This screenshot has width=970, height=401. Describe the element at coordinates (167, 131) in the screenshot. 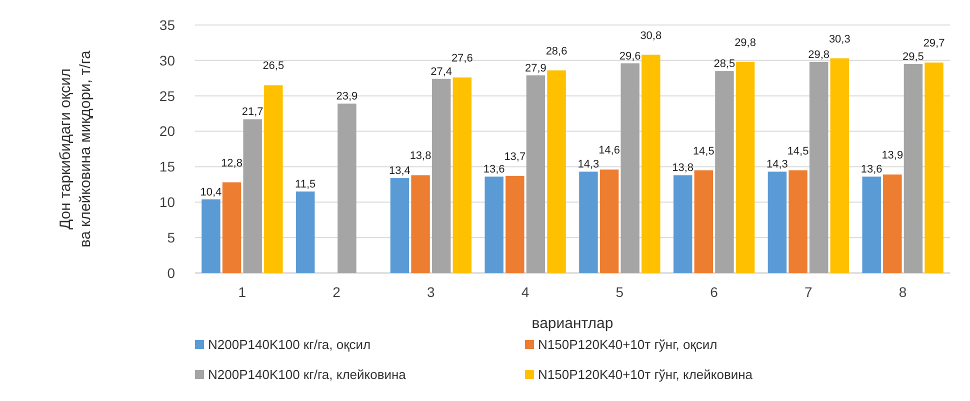

I see `y-tick-label: 20` at that location.